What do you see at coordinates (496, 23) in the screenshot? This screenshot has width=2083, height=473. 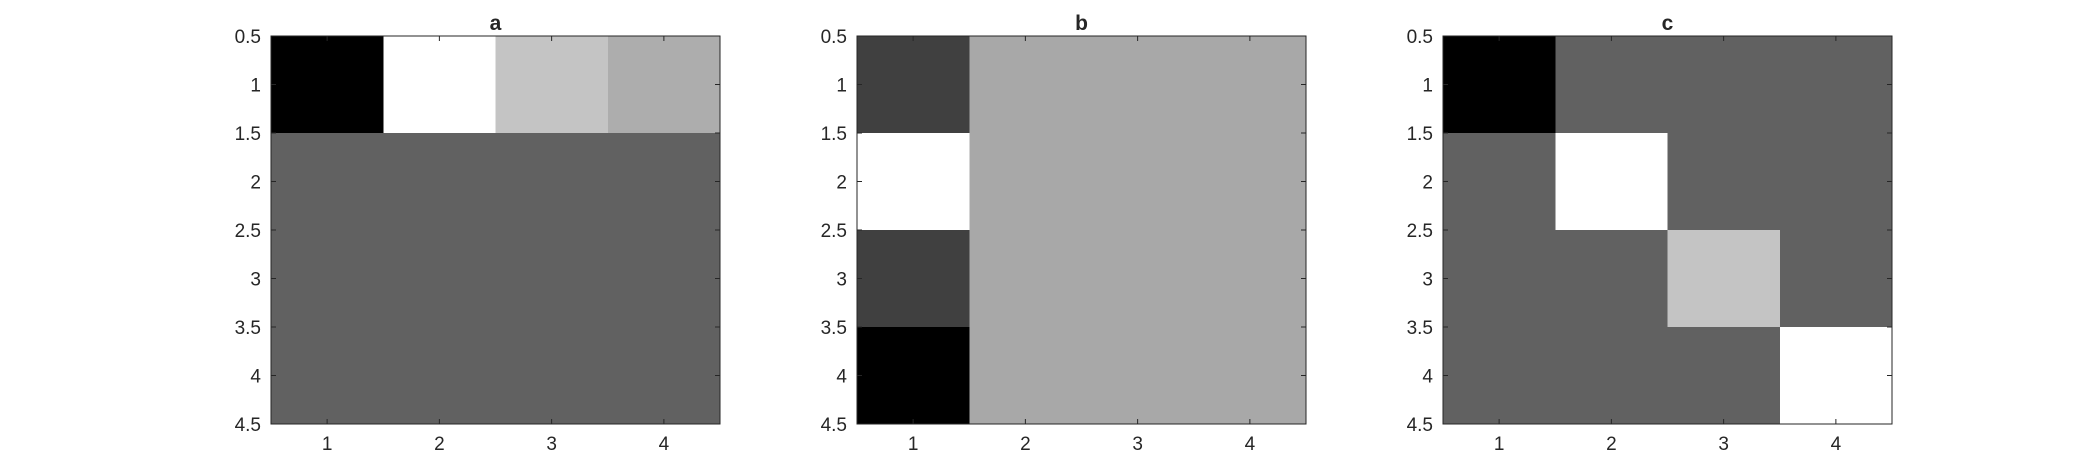 I see `panel-title: a` at bounding box center [496, 23].